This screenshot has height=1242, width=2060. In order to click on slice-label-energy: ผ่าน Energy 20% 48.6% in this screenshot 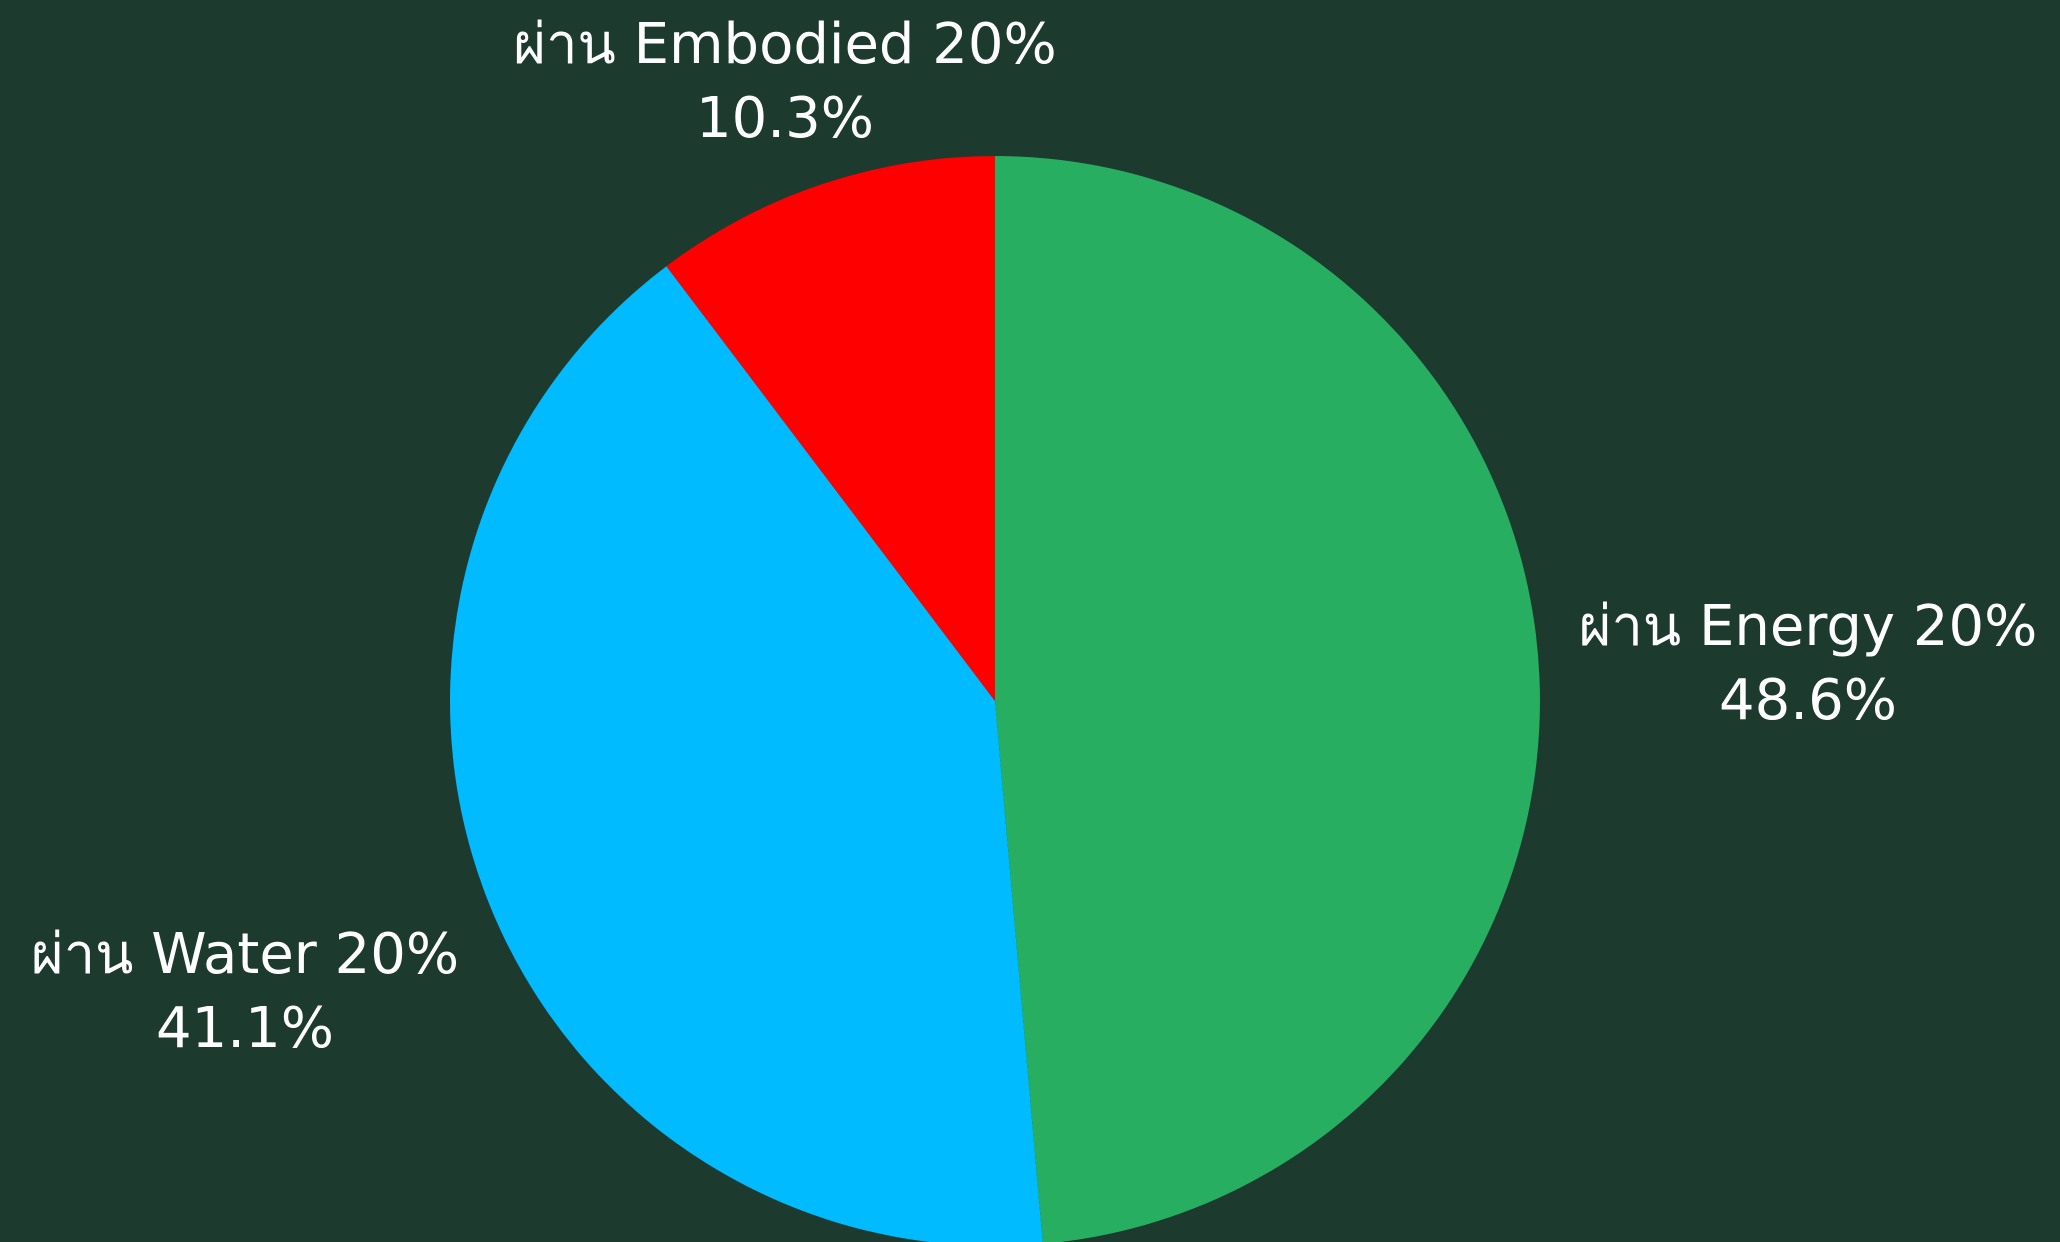, I will do `click(1808, 664)`.